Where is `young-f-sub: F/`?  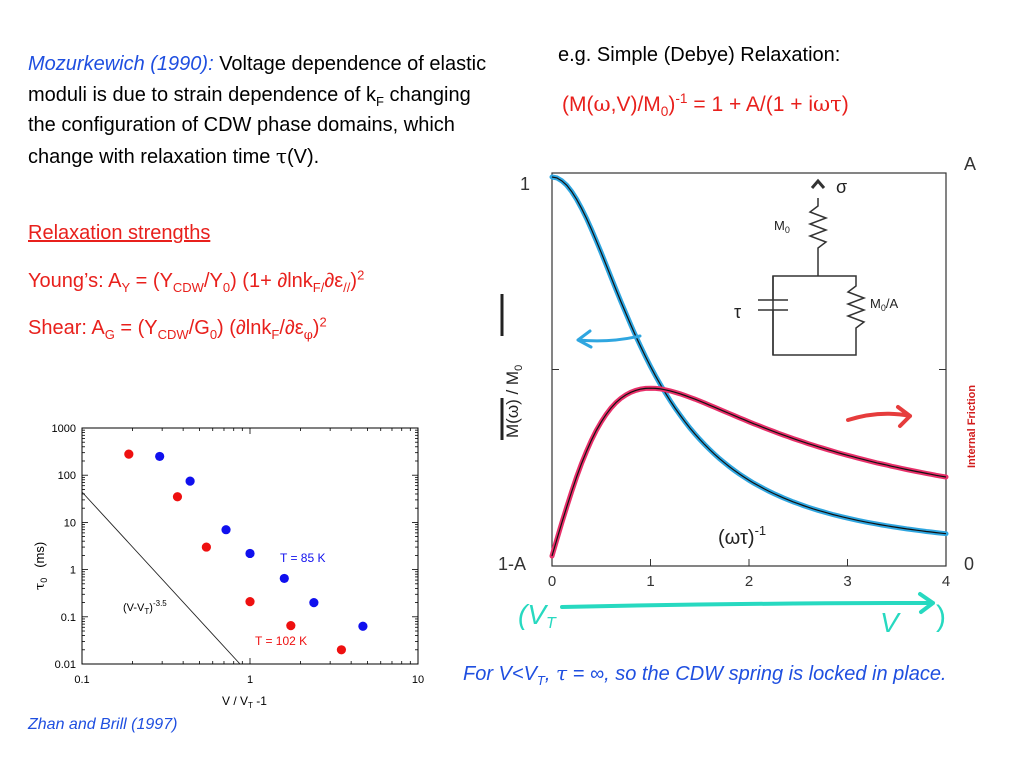 young-f-sub: F/ is located at coordinates (318, 287).